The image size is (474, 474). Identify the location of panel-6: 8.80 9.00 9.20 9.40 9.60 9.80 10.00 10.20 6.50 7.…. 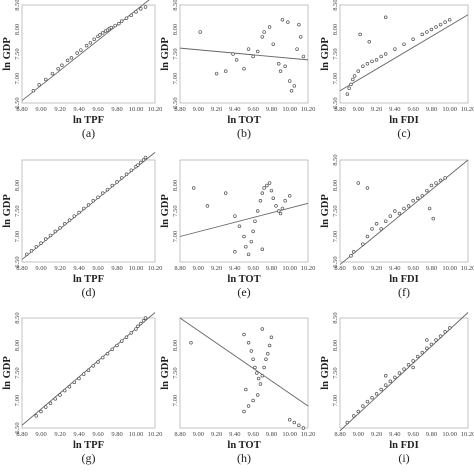
(397, 226).